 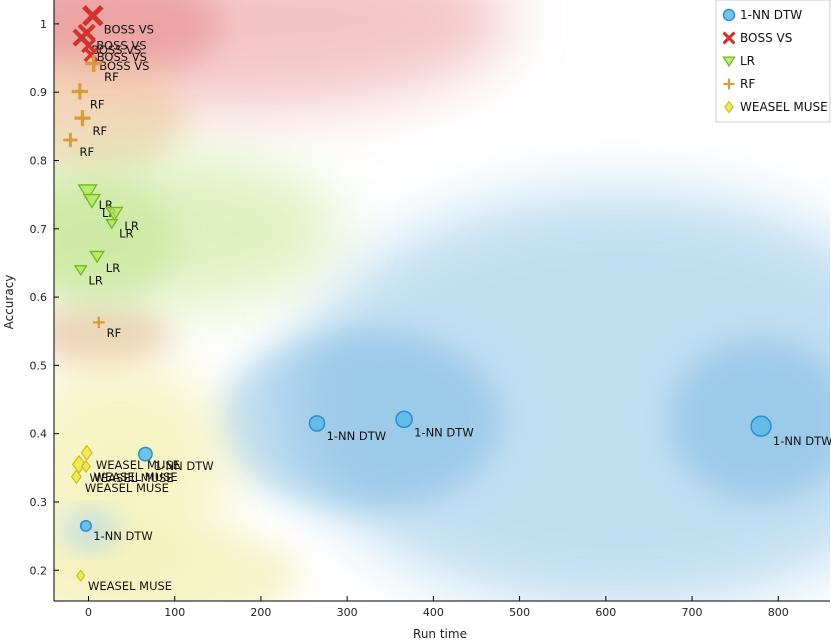 I want to click on legend-label-boss-vs: BOSS VS, so click(x=766, y=38).